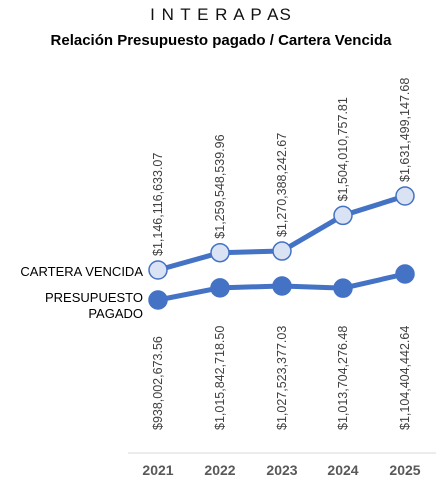 Image resolution: width=442 pixels, height=486 pixels. Describe the element at coordinates (343, 378) in the screenshot. I see `data-label-presupuesto-2024: $1,013,704,276.48` at that location.